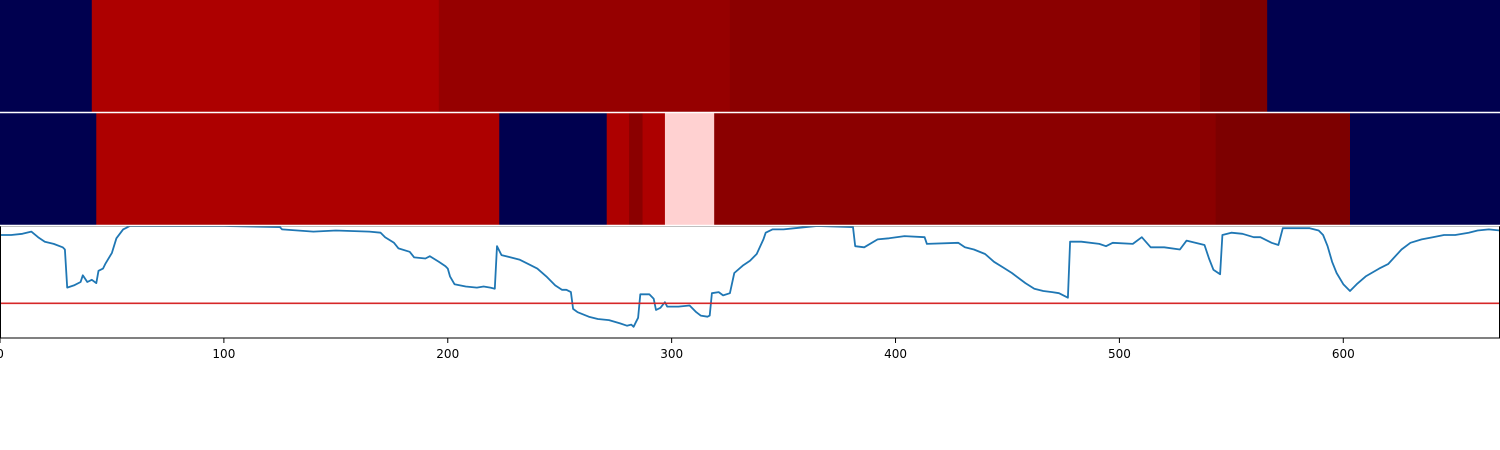 This screenshot has width=1500, height=450. I want to click on x-tick-label: 200, so click(447, 354).